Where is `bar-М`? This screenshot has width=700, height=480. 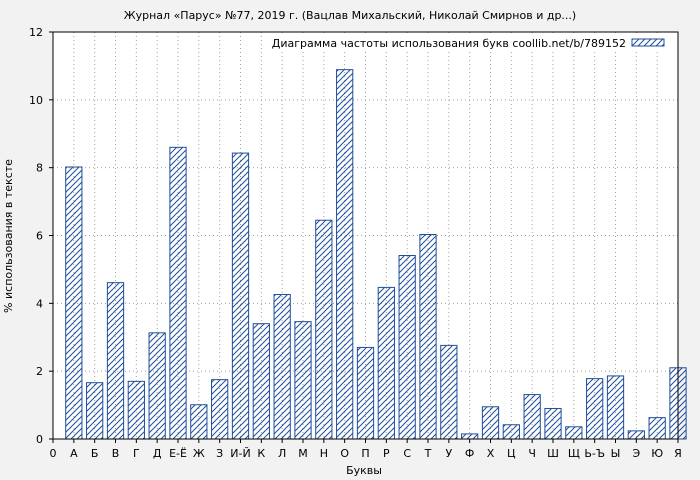
bar-М is located at coordinates (303, 380).